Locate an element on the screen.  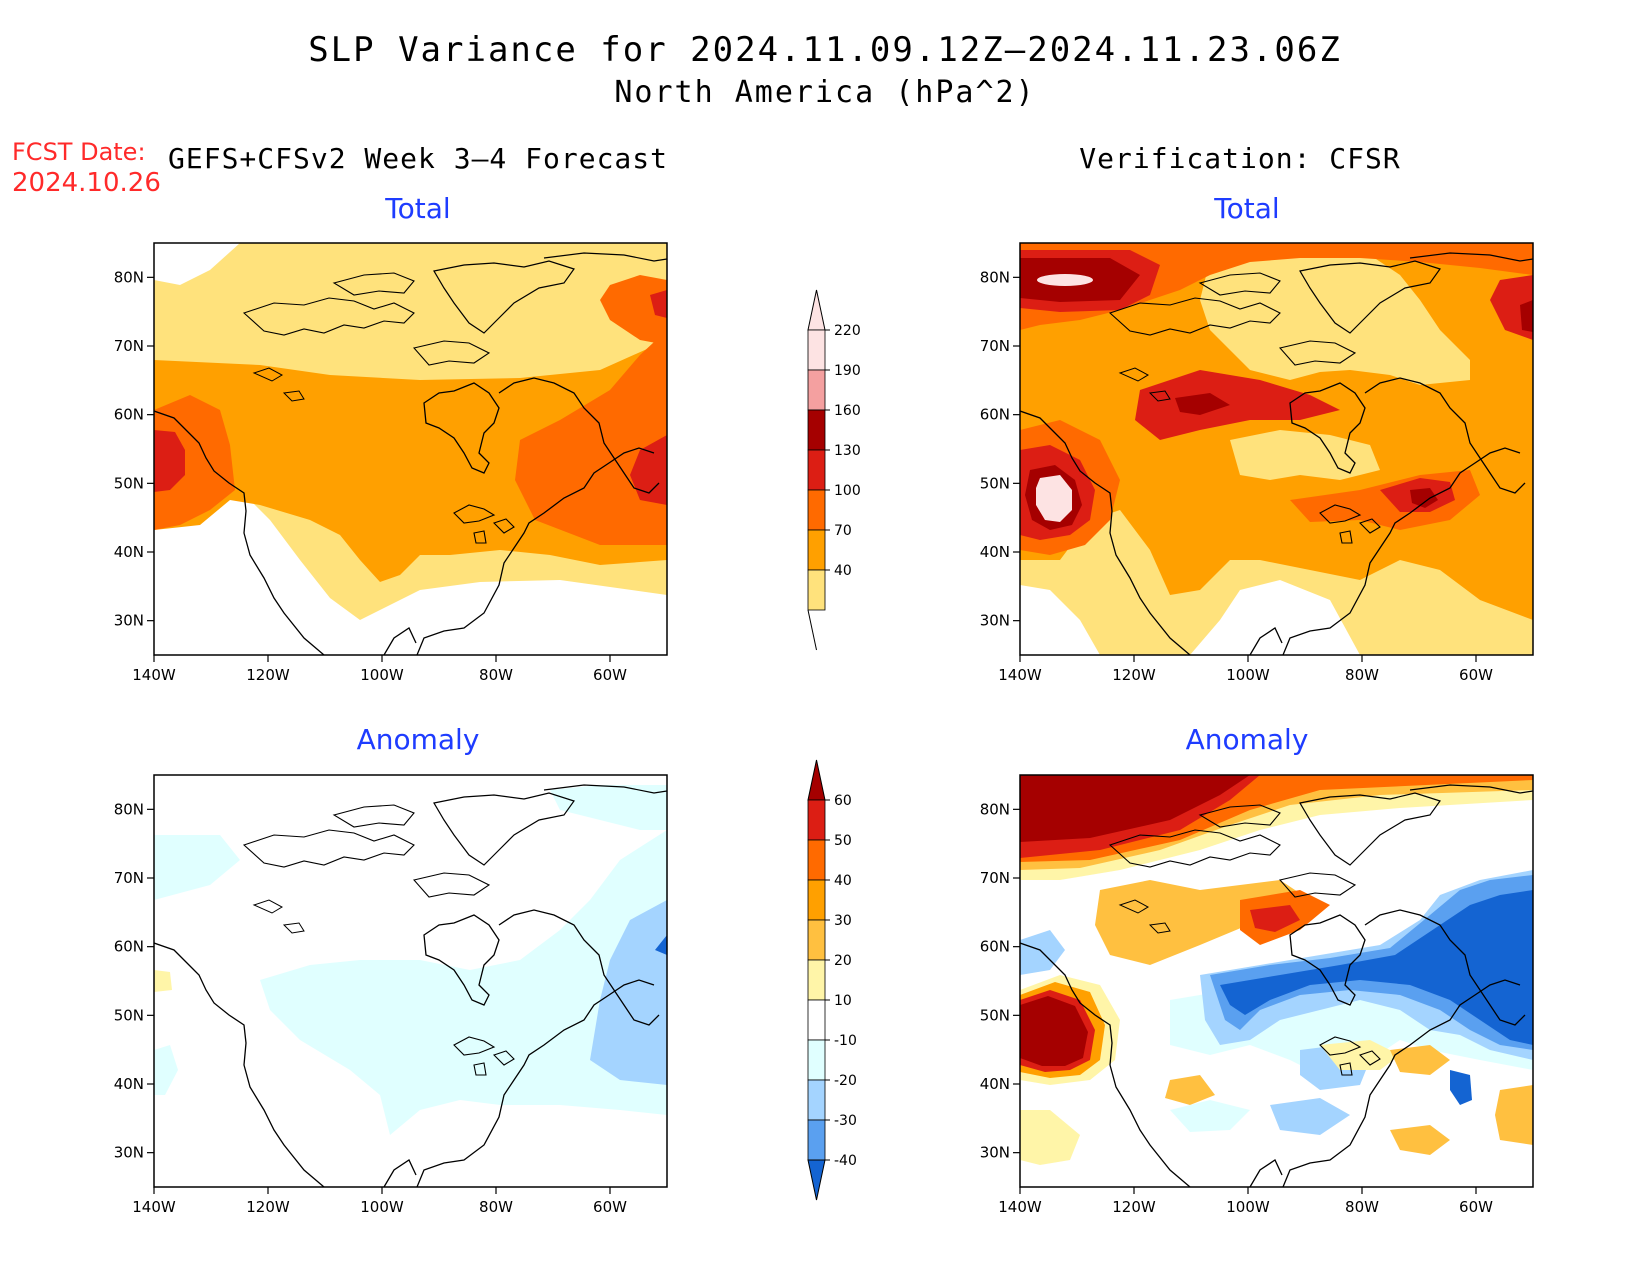
colorbar-total-label: 100 is located at coordinates (847, 491).